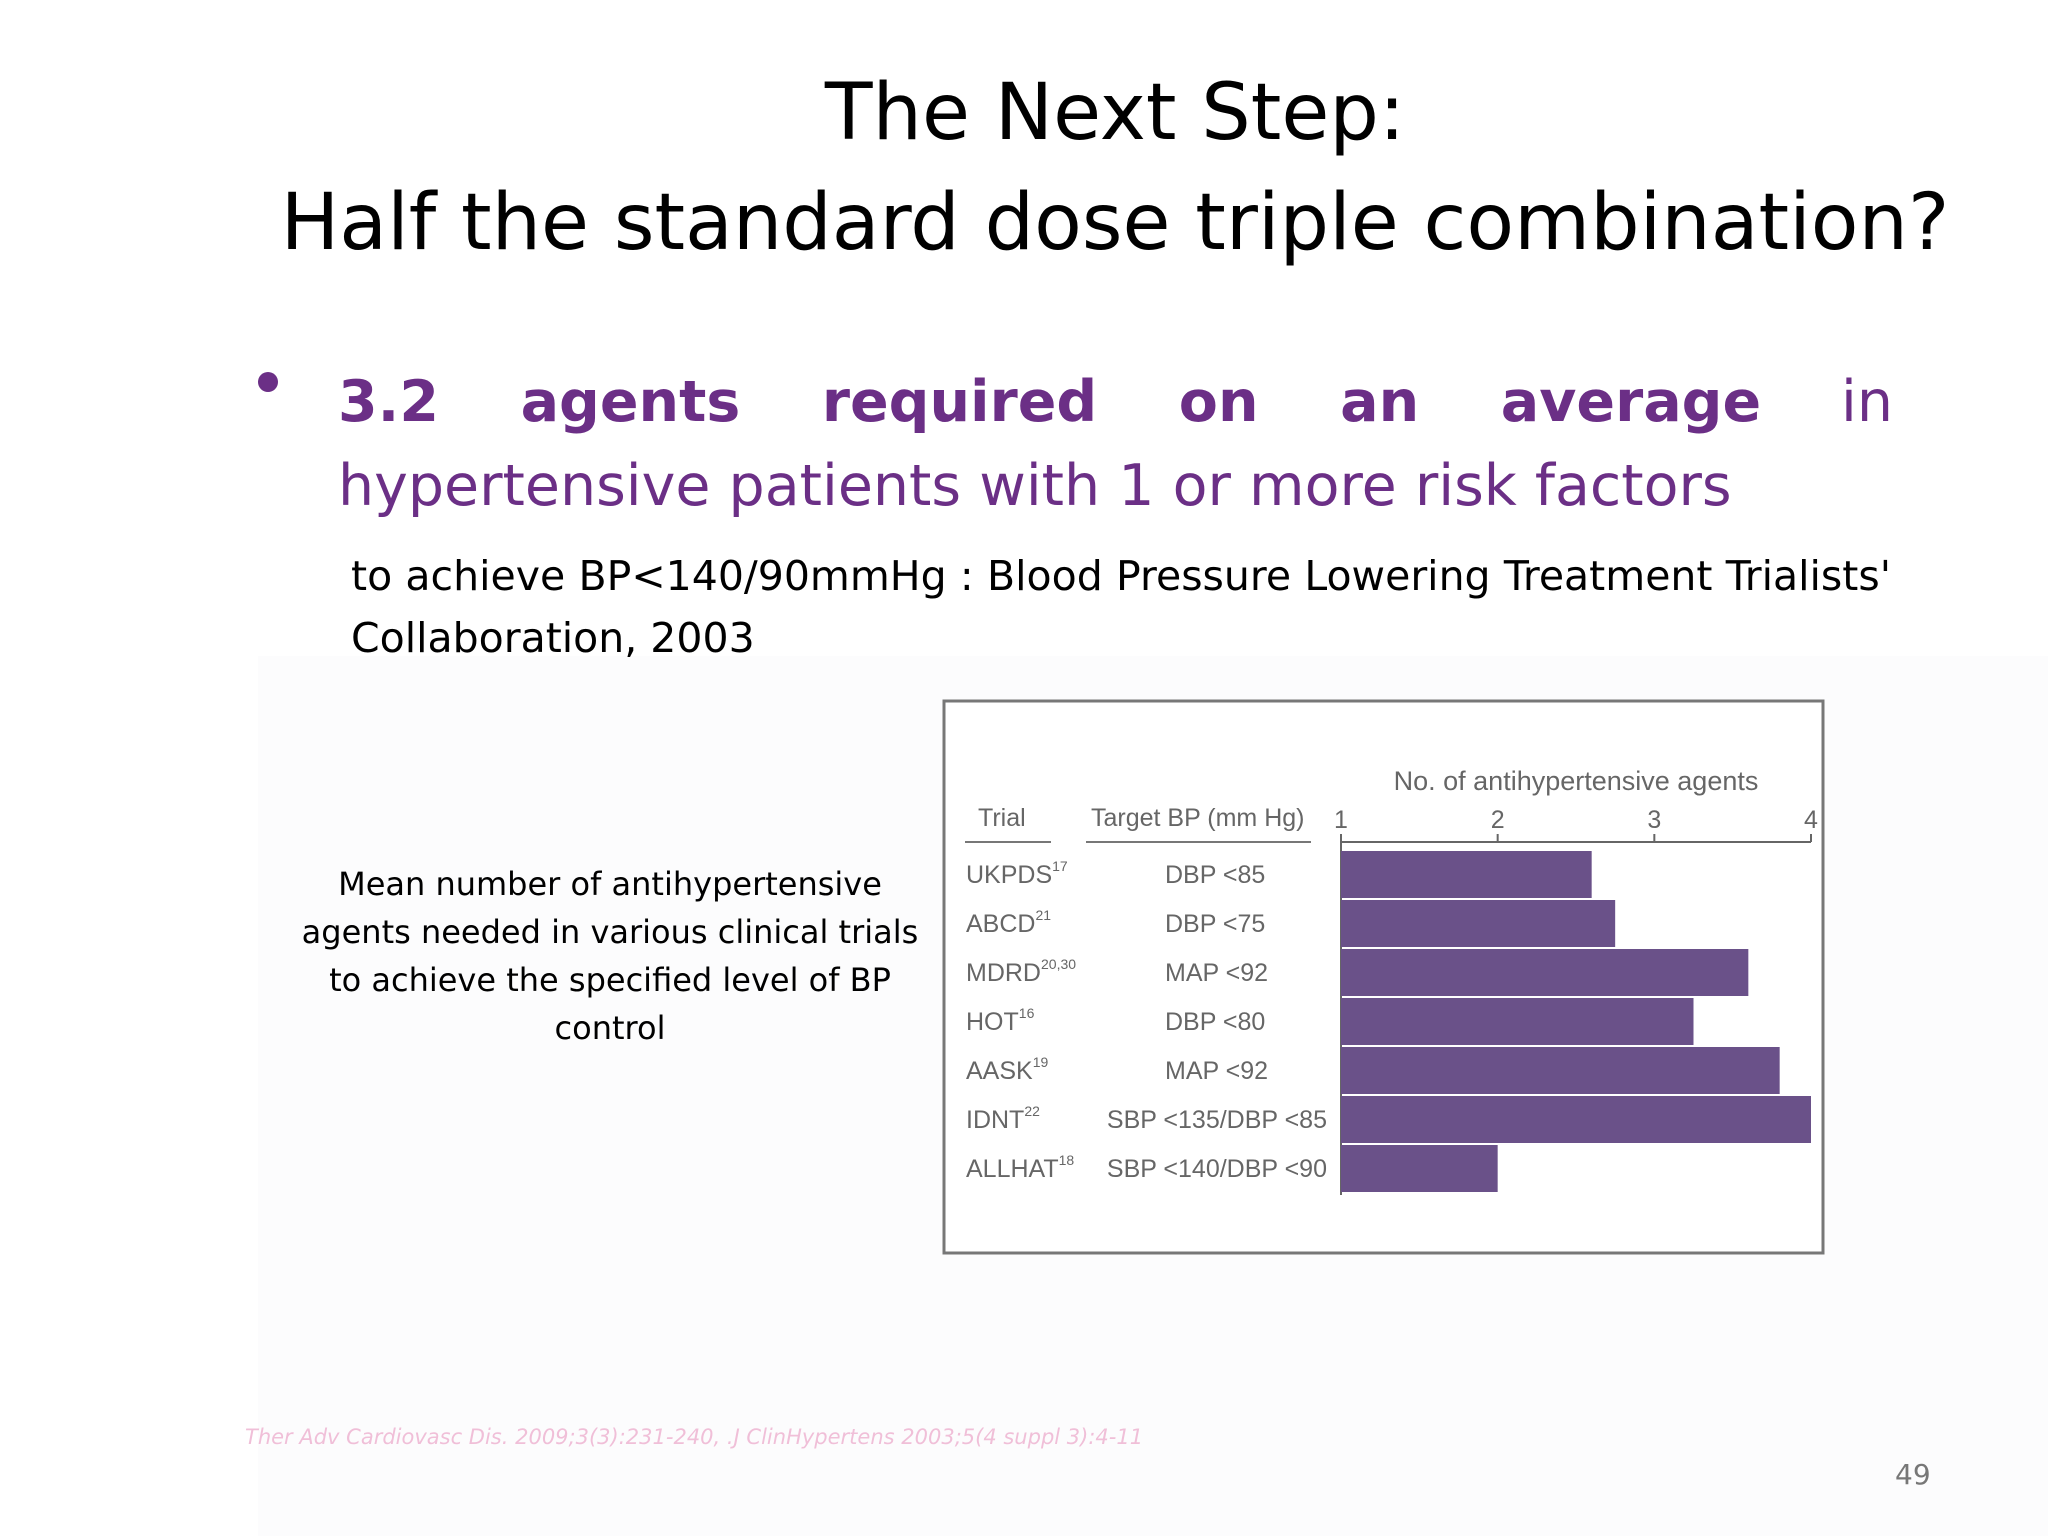  I want to click on column-header-target: Target BP (mm Hg), so click(1197, 818).